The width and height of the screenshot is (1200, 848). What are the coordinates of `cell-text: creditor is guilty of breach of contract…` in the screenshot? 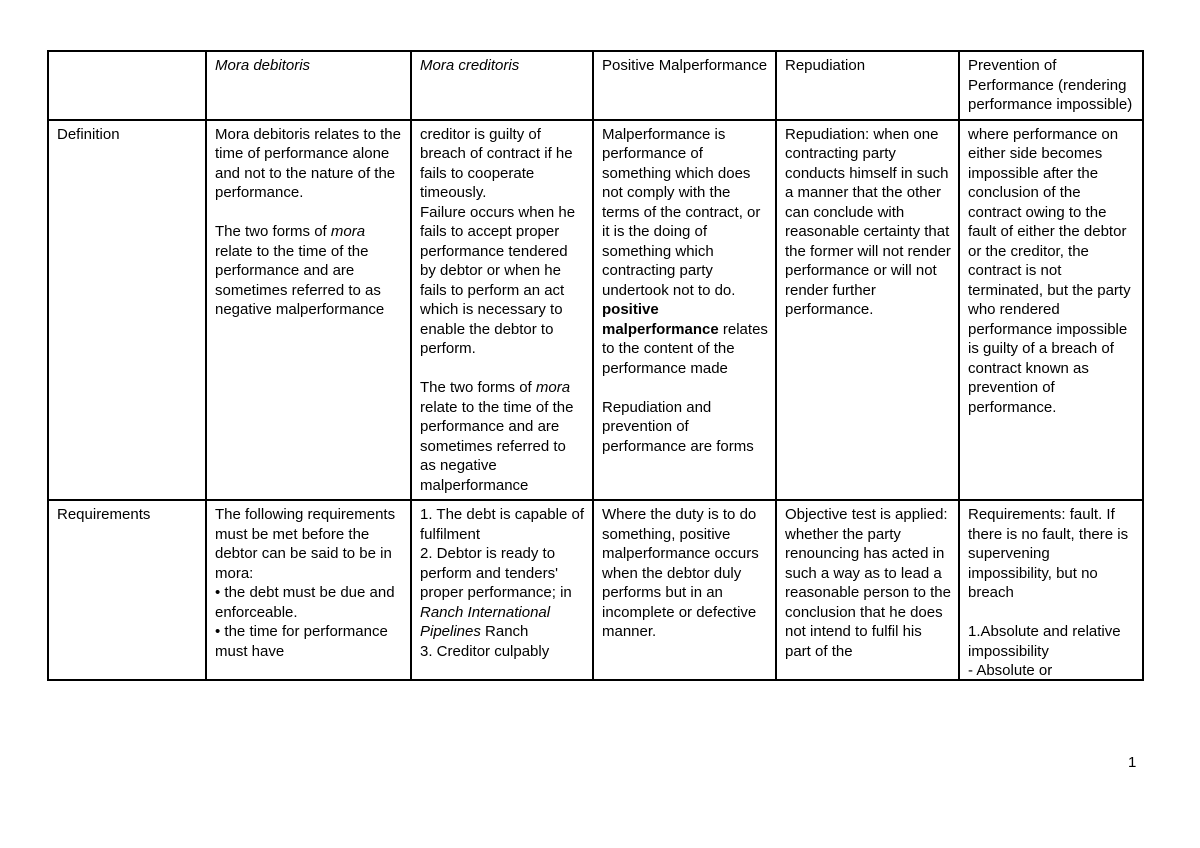 It's located at (498, 309).